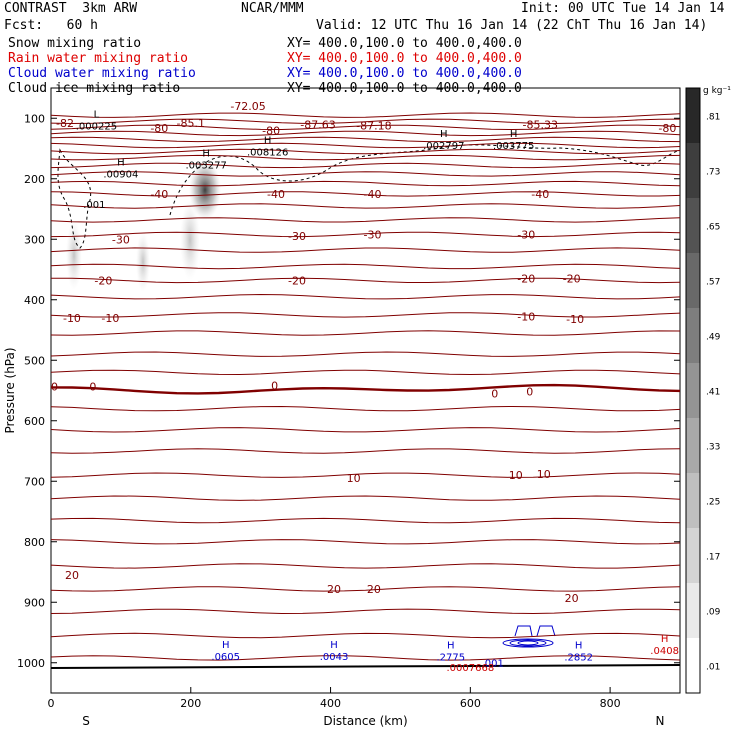  What do you see at coordinates (450, 657) in the screenshot?
I see `extremum-value: .2775` at bounding box center [450, 657].